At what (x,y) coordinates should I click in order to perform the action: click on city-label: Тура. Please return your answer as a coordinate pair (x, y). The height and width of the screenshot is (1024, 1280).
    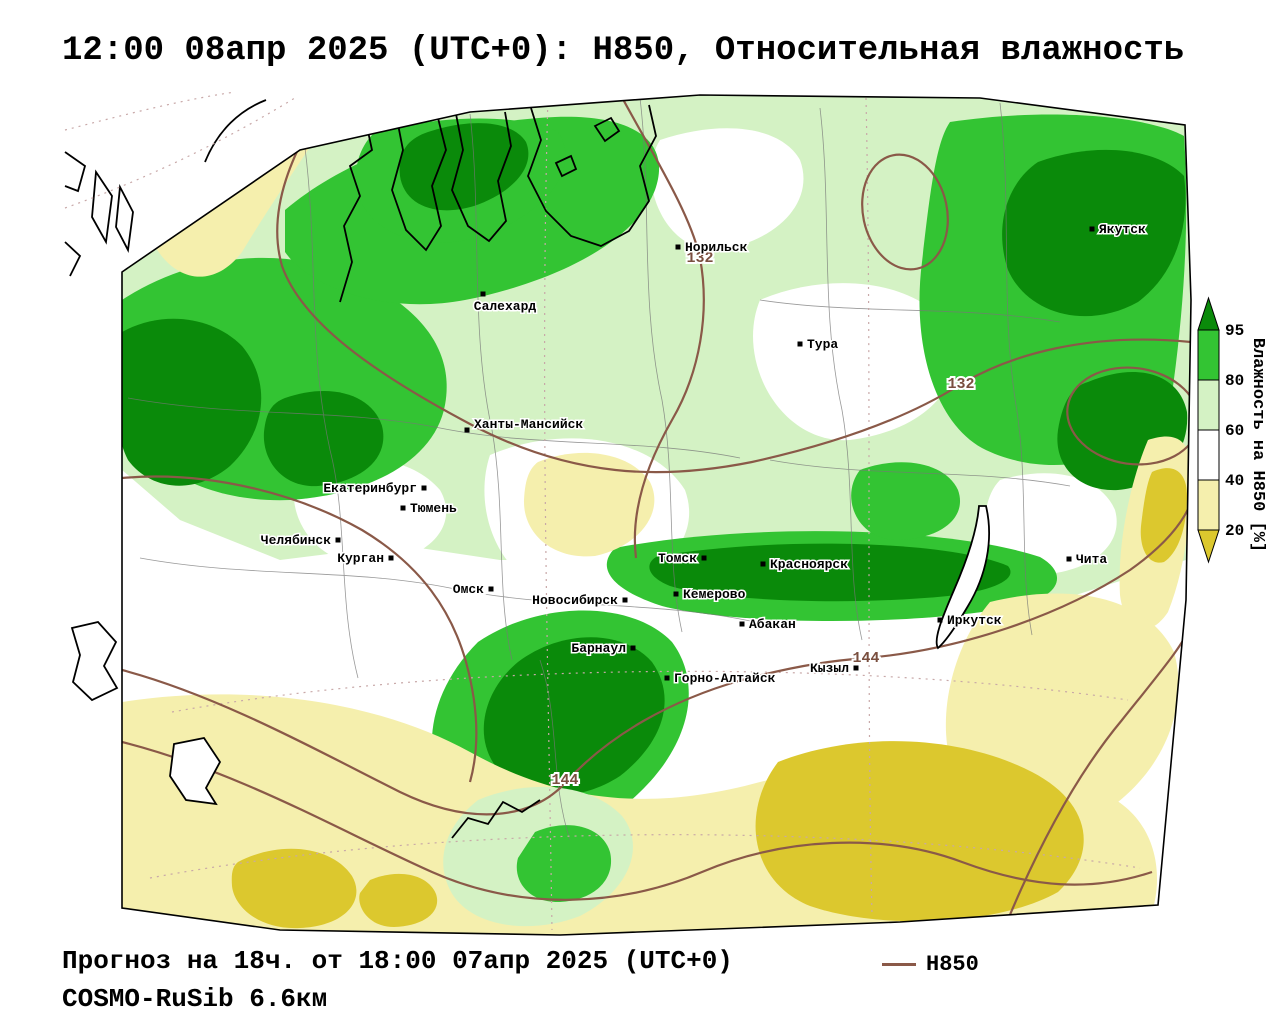
    Looking at the image, I should click on (822, 344).